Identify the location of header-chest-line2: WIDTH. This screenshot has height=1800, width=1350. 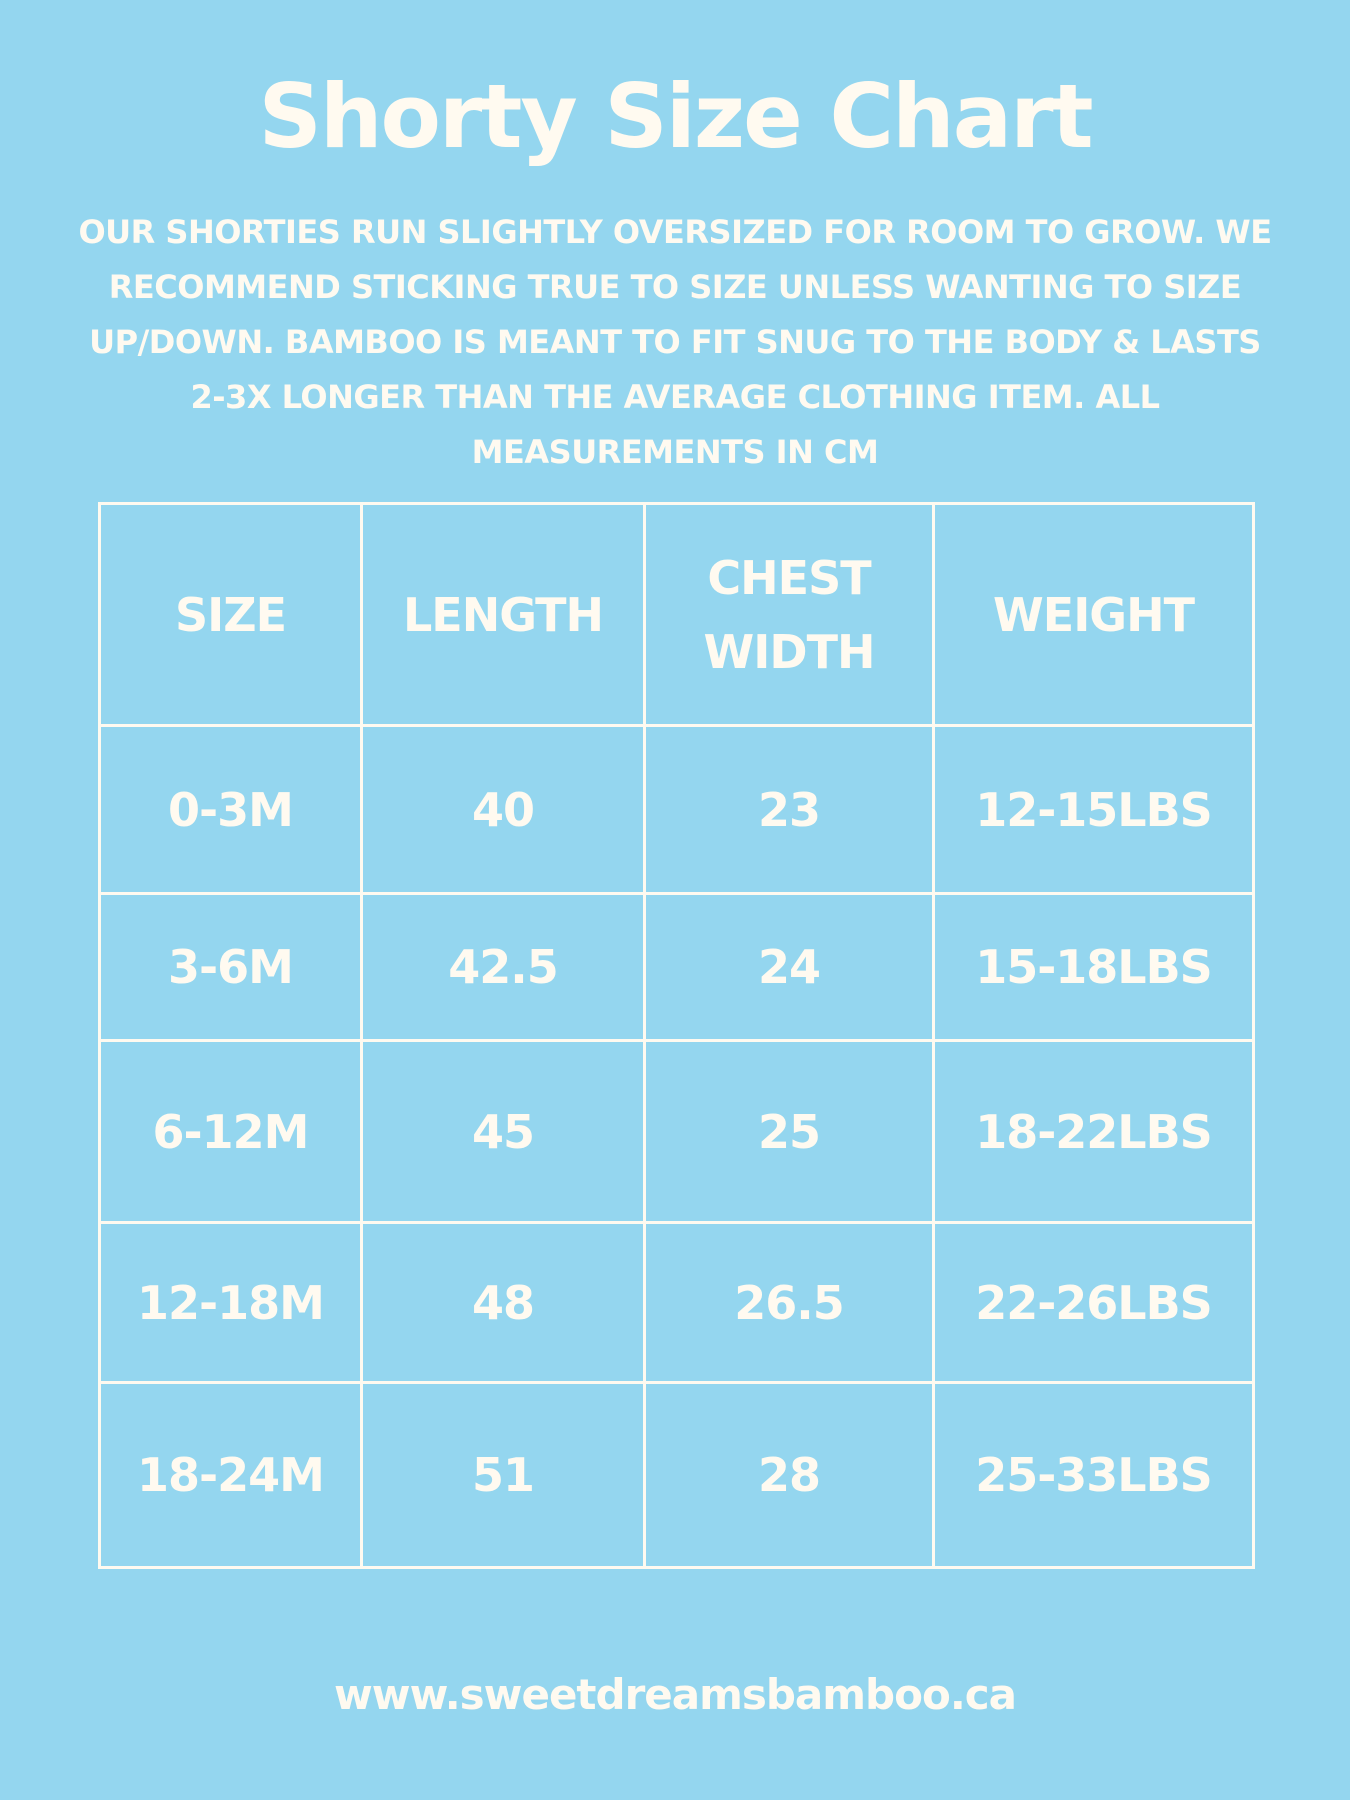
(789, 651).